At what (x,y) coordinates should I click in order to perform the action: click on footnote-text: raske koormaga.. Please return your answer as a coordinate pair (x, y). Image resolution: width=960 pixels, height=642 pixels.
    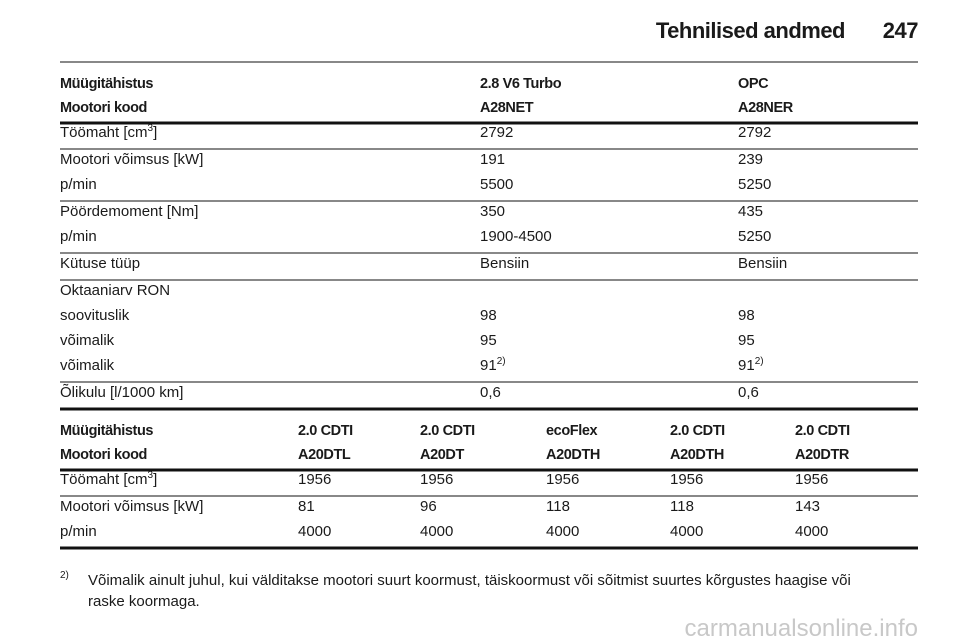
    Looking at the image, I should click on (144, 601).